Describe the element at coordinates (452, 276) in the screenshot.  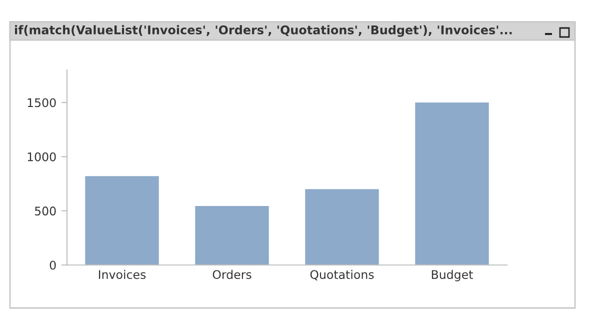
I see `x-tick-label: Budget` at that location.